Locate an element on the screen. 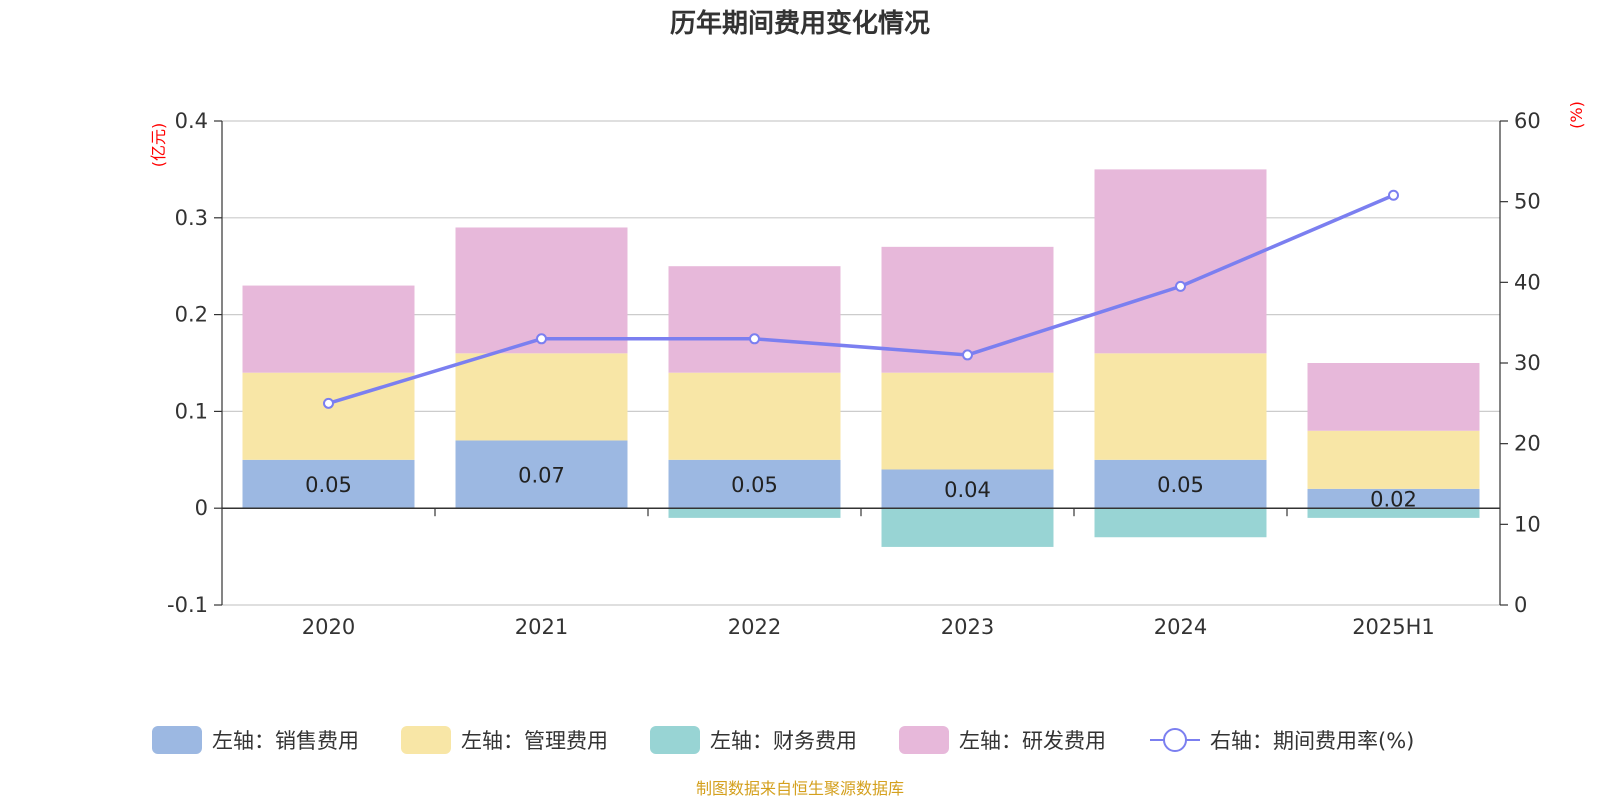 This screenshot has height=804, width=1600. left-tick-label: 0.3 is located at coordinates (191, 218).